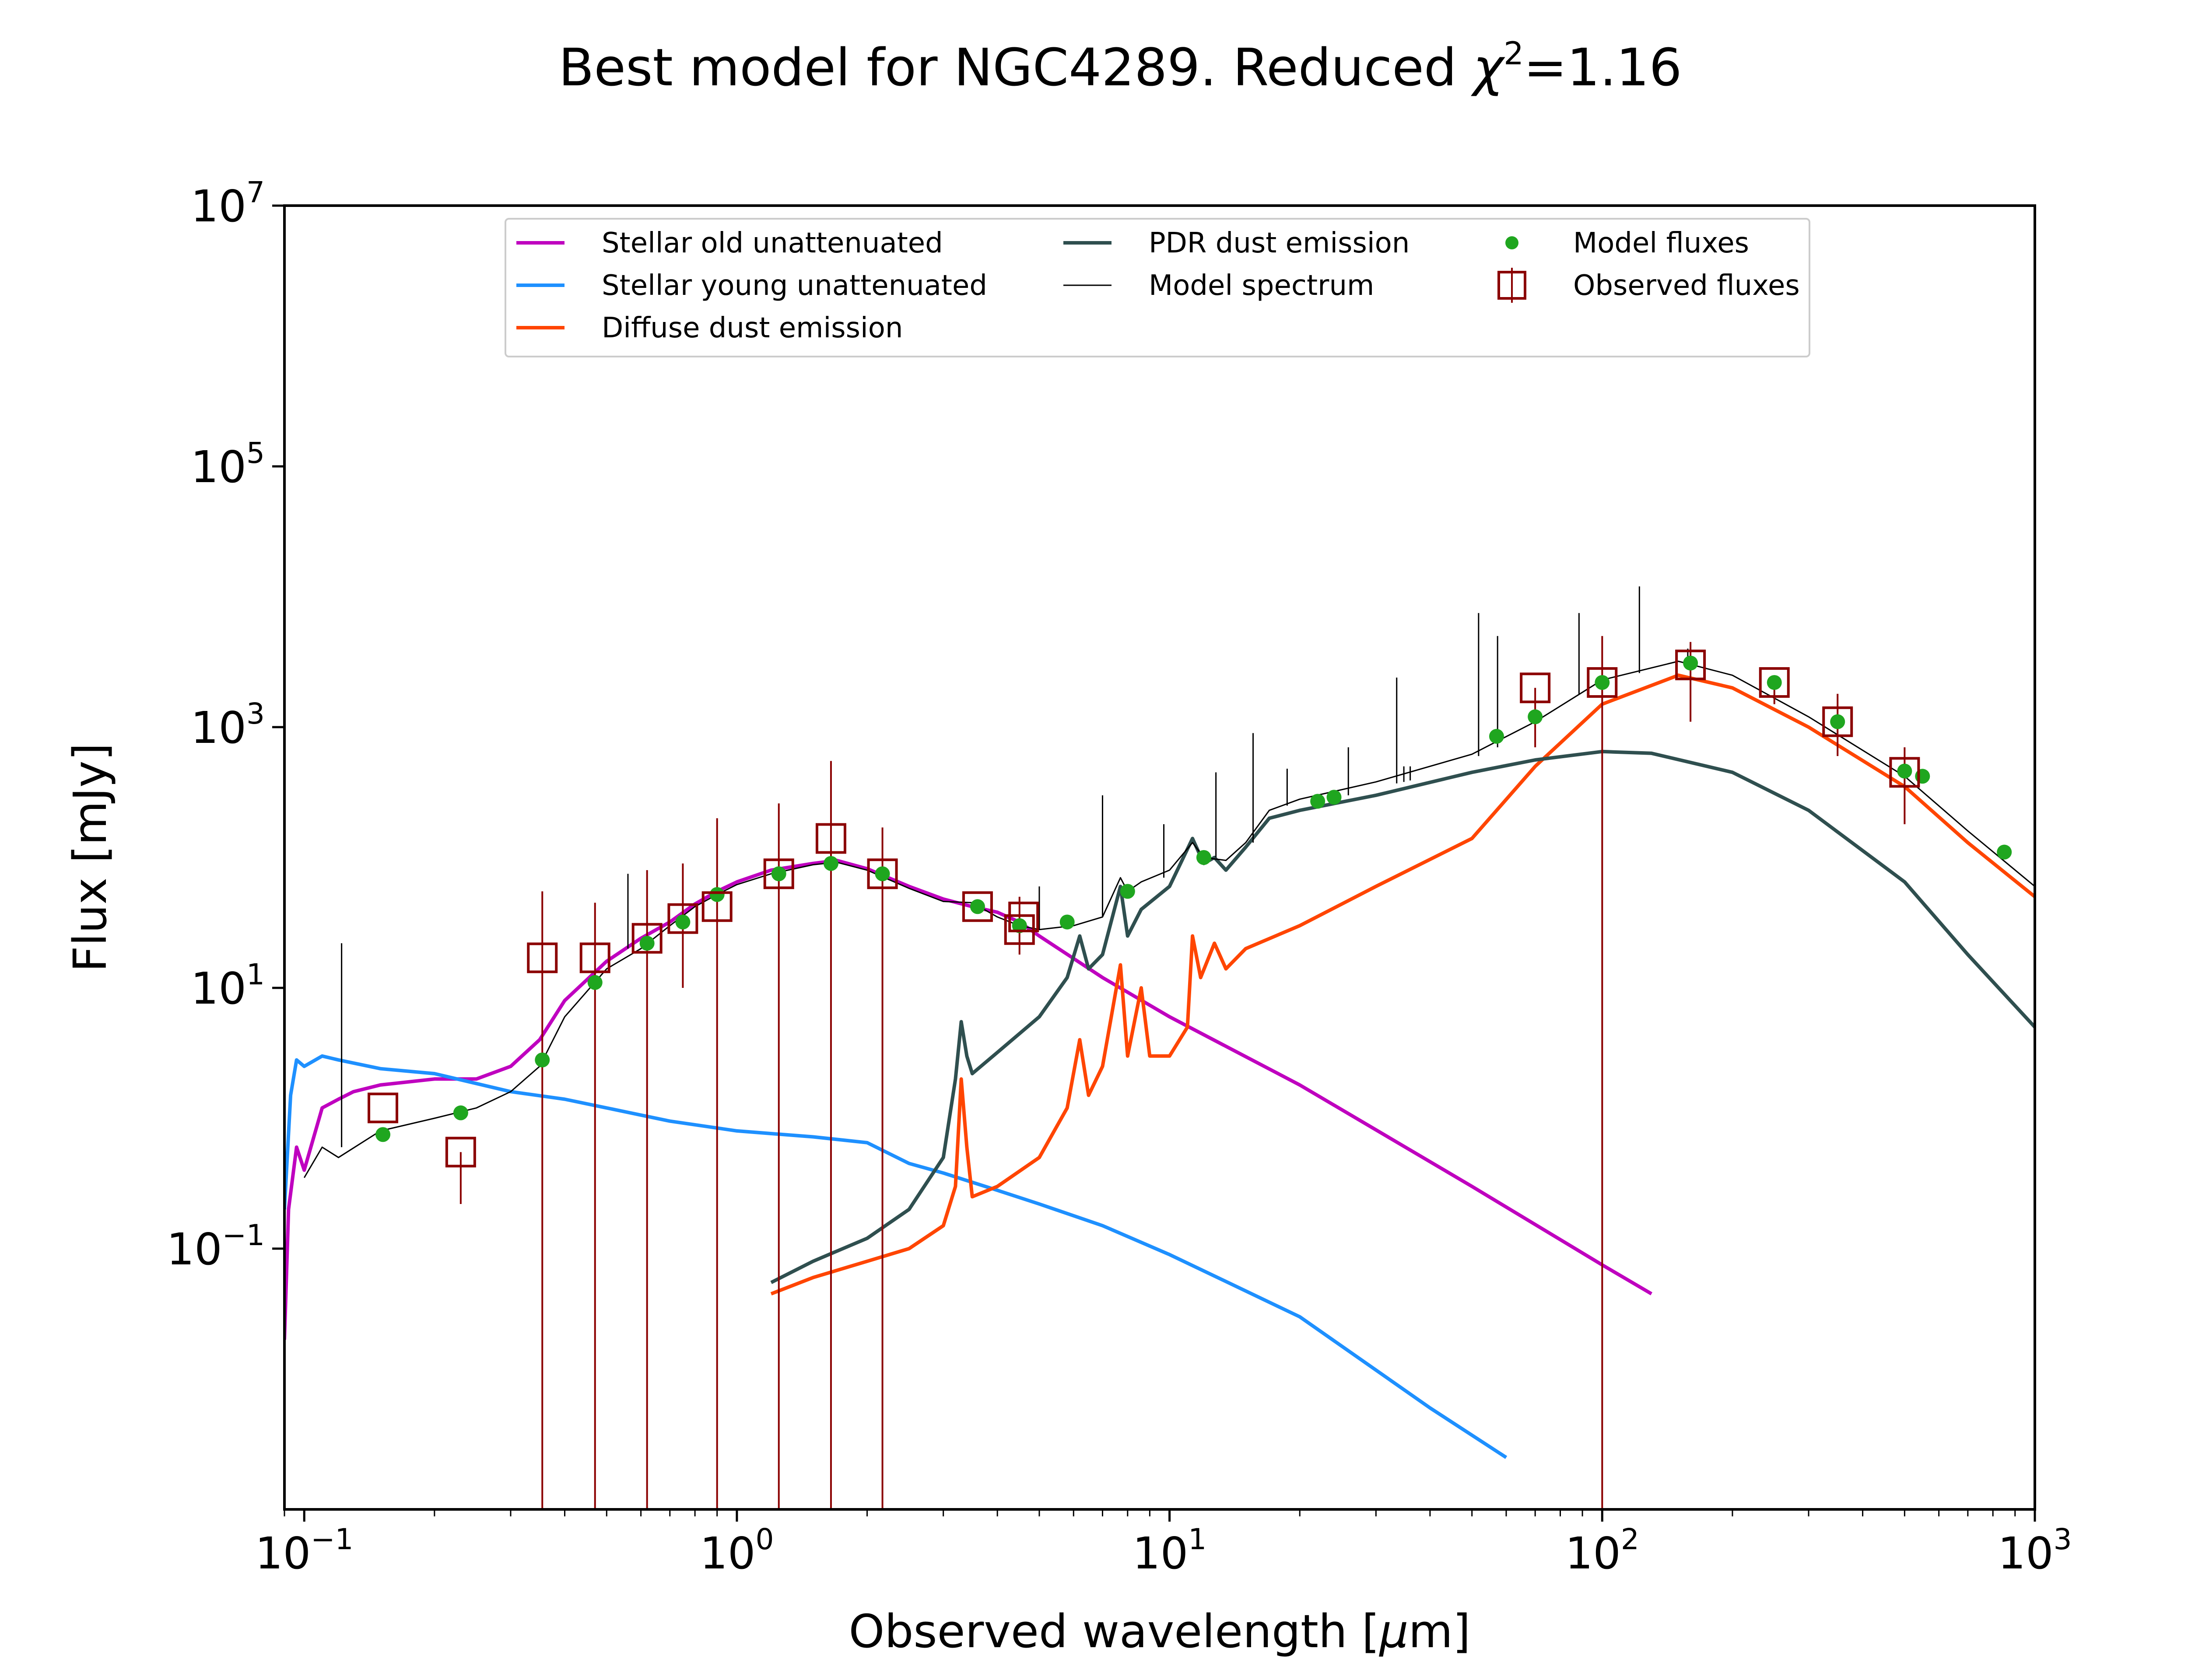 The image size is (2188, 1680). What do you see at coordinates (1261, 286) in the screenshot?
I see `legend-label-4: Model spectrum` at bounding box center [1261, 286].